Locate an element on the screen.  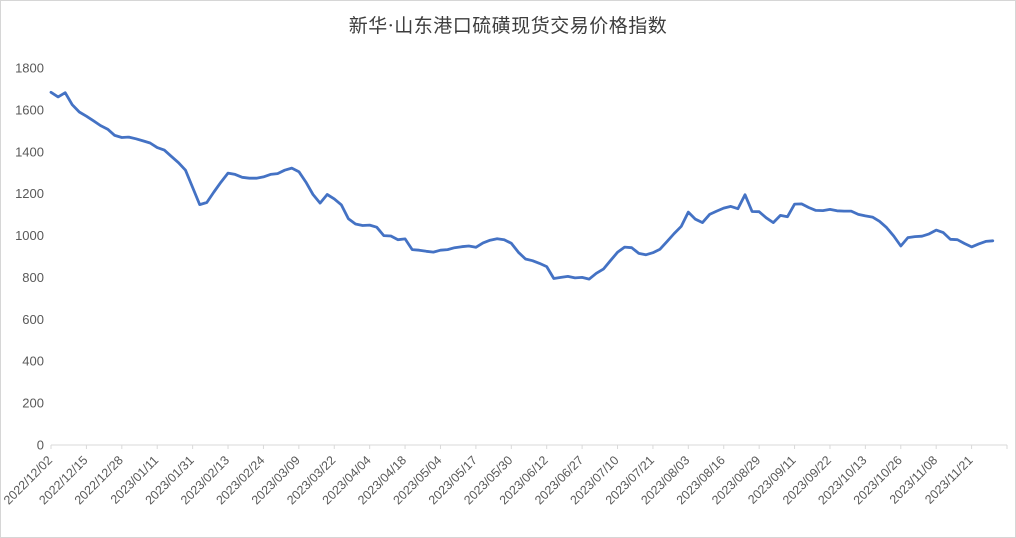
y-axis-tick-label: 1400 is located at coordinates (29, 151).